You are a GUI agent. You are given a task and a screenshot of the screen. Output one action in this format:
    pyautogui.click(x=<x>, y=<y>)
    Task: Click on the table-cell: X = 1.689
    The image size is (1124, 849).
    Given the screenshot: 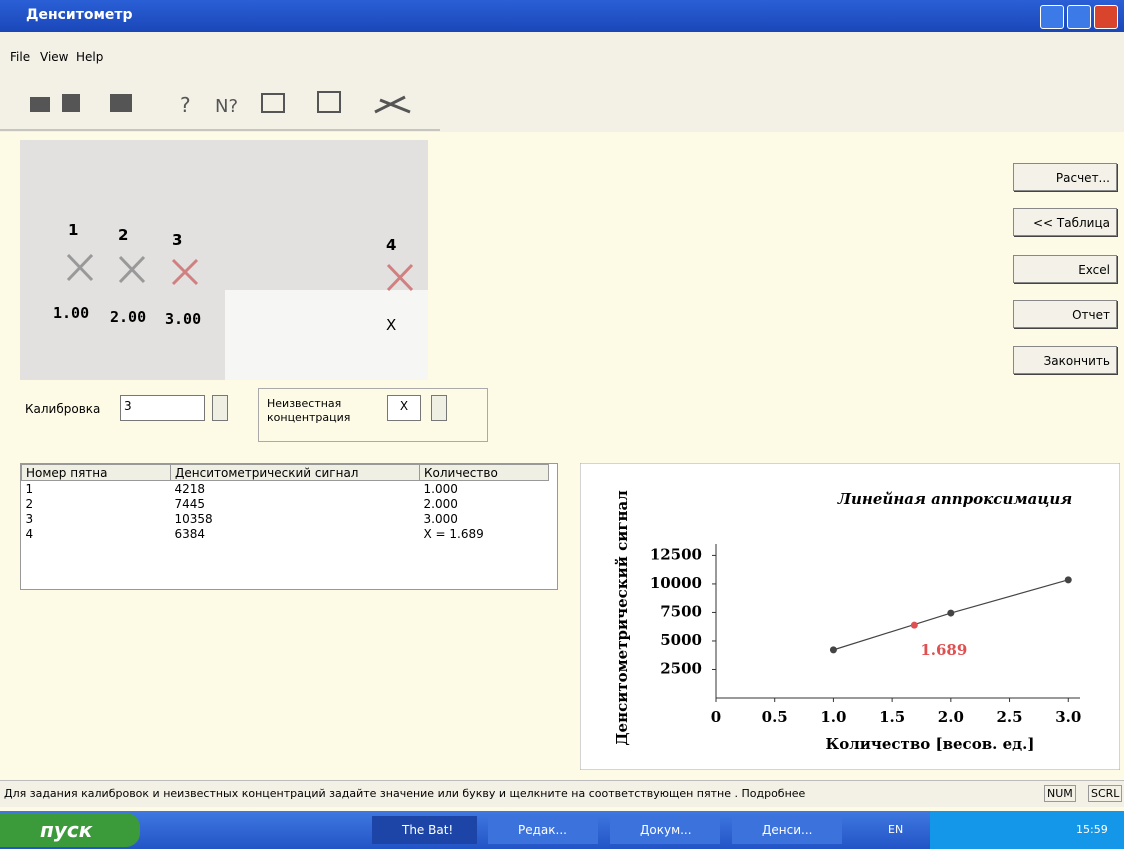 What is the action you would take?
    pyautogui.click(x=453, y=533)
    